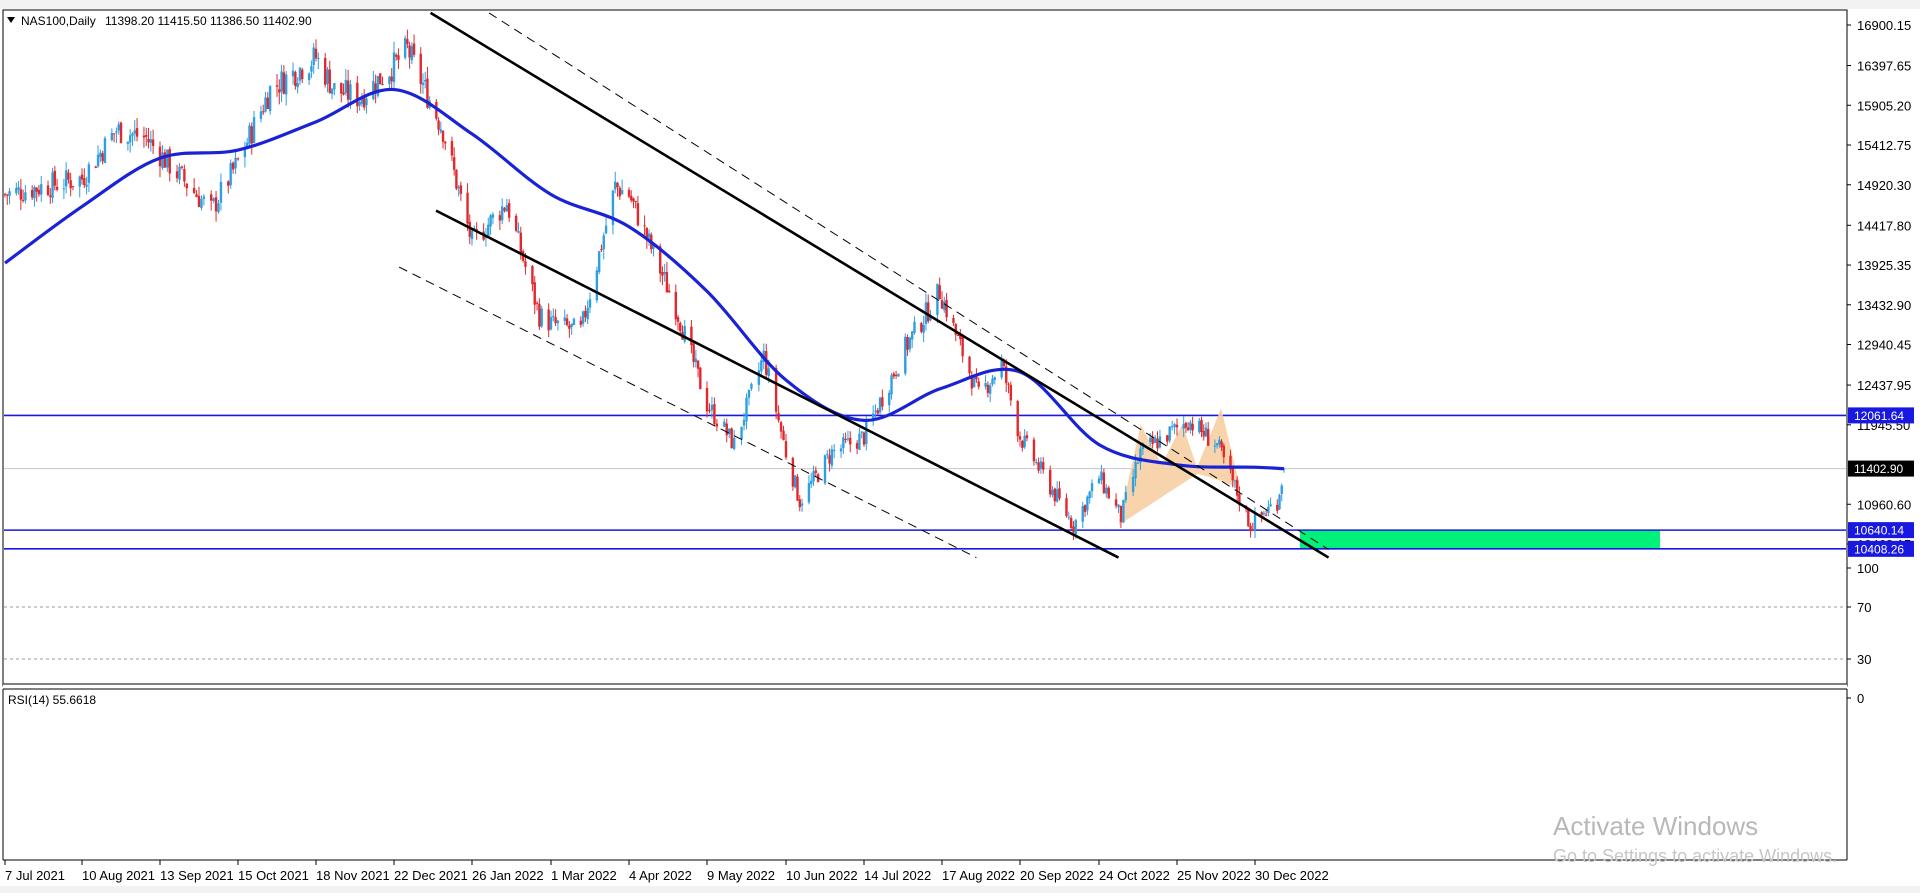 The height and width of the screenshot is (893, 1920). I want to click on support-zone-layer, so click(1480, 539).